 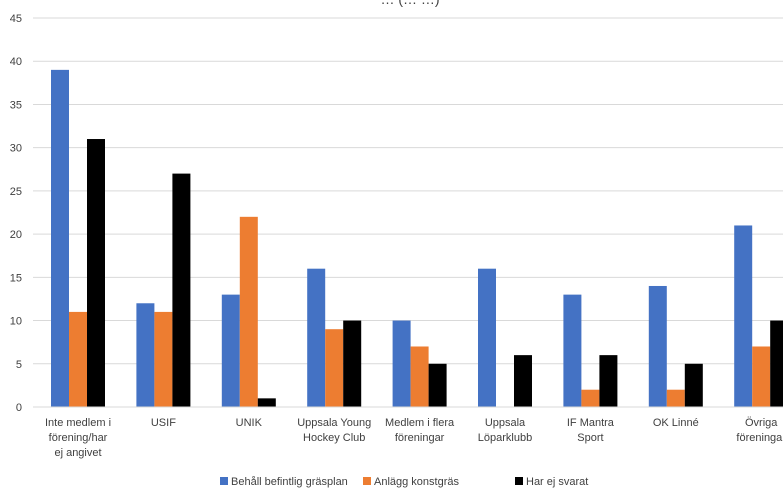 What do you see at coordinates (289, 482) in the screenshot?
I see `legend-label: Behåll befintlig gräsplan` at bounding box center [289, 482].